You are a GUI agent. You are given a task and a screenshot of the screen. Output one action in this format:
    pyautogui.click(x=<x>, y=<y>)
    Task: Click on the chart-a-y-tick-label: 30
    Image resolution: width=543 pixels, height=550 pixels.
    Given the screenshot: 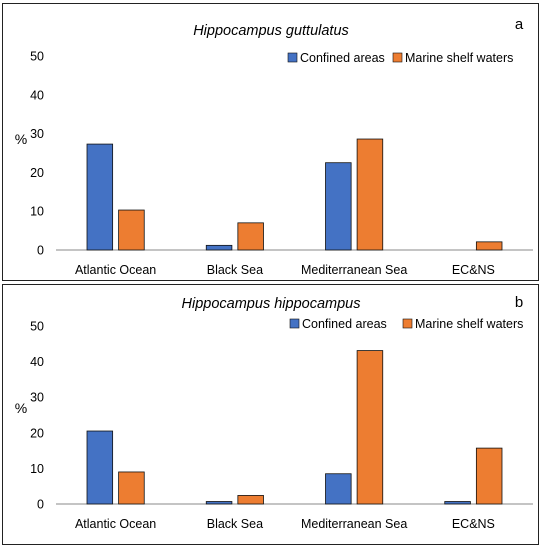 What is the action you would take?
    pyautogui.click(x=37, y=134)
    